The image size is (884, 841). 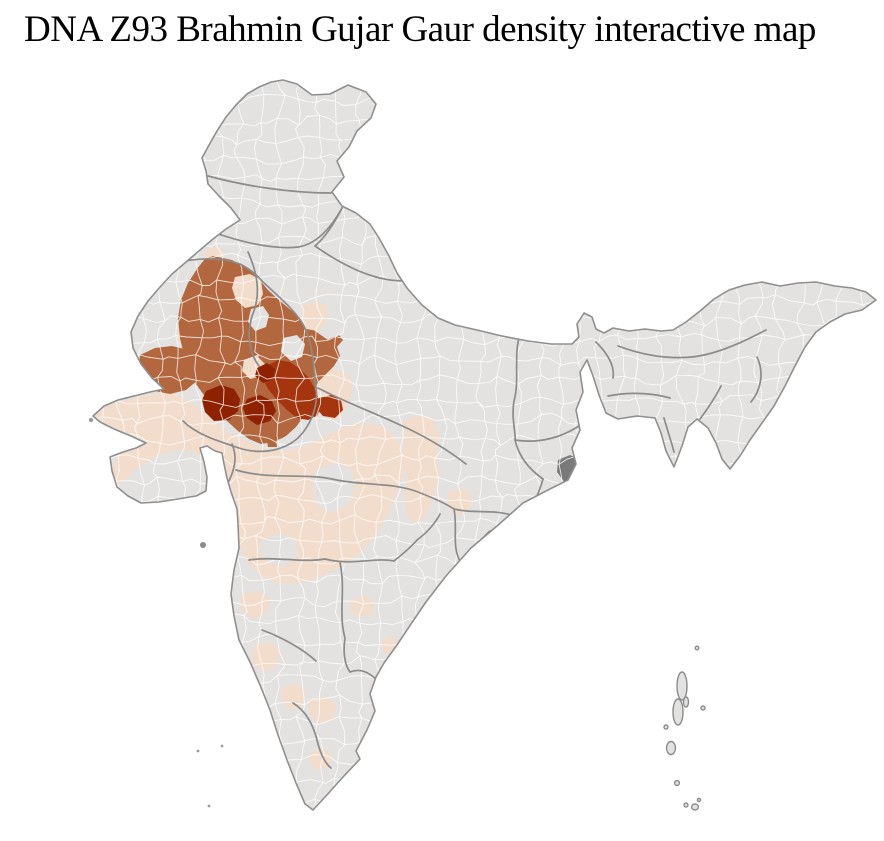 I want to click on andaman-nicobar-islands, so click(x=684, y=728).